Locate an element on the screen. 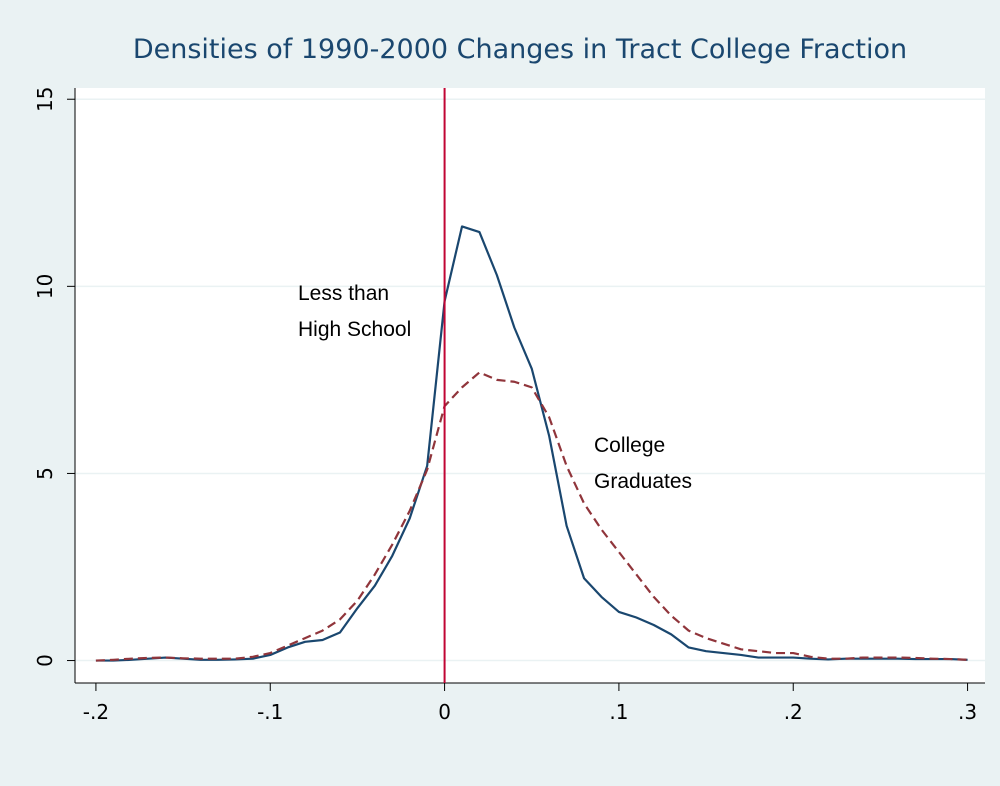 The height and width of the screenshot is (786, 1000). annotation: Less than is located at coordinates (343, 293).